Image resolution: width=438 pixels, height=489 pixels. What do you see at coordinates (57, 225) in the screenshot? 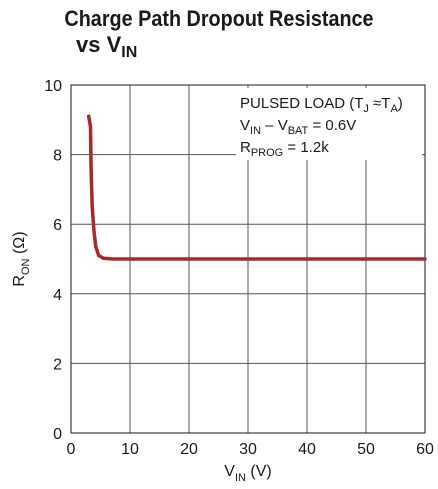
I see `y-tick-label: 6` at bounding box center [57, 225].